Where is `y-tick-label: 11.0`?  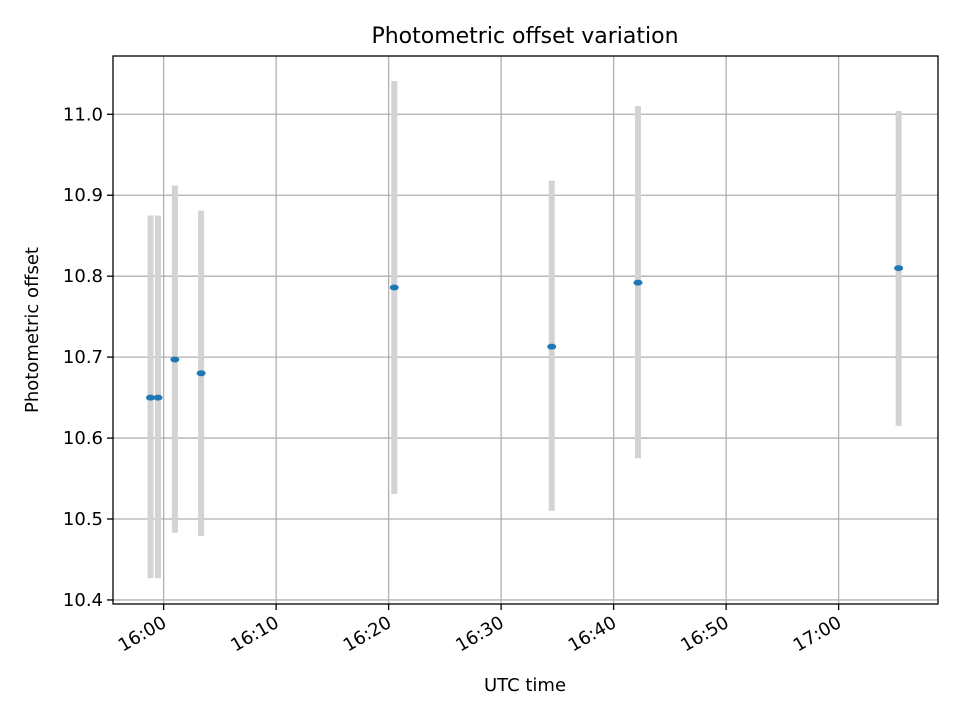
y-tick-label: 11.0 is located at coordinates (83, 114).